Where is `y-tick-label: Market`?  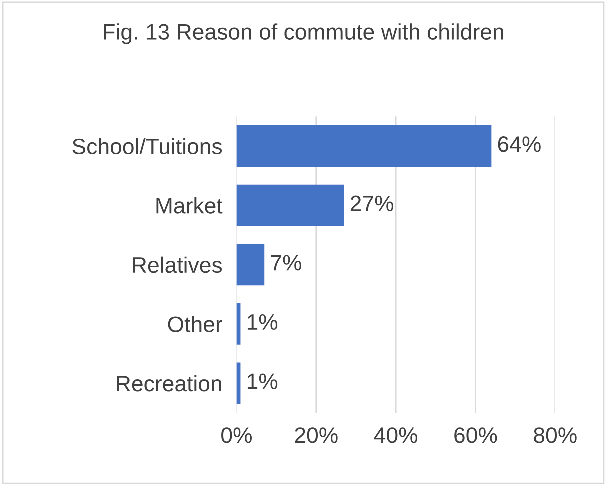 y-tick-label: Market is located at coordinates (189, 206).